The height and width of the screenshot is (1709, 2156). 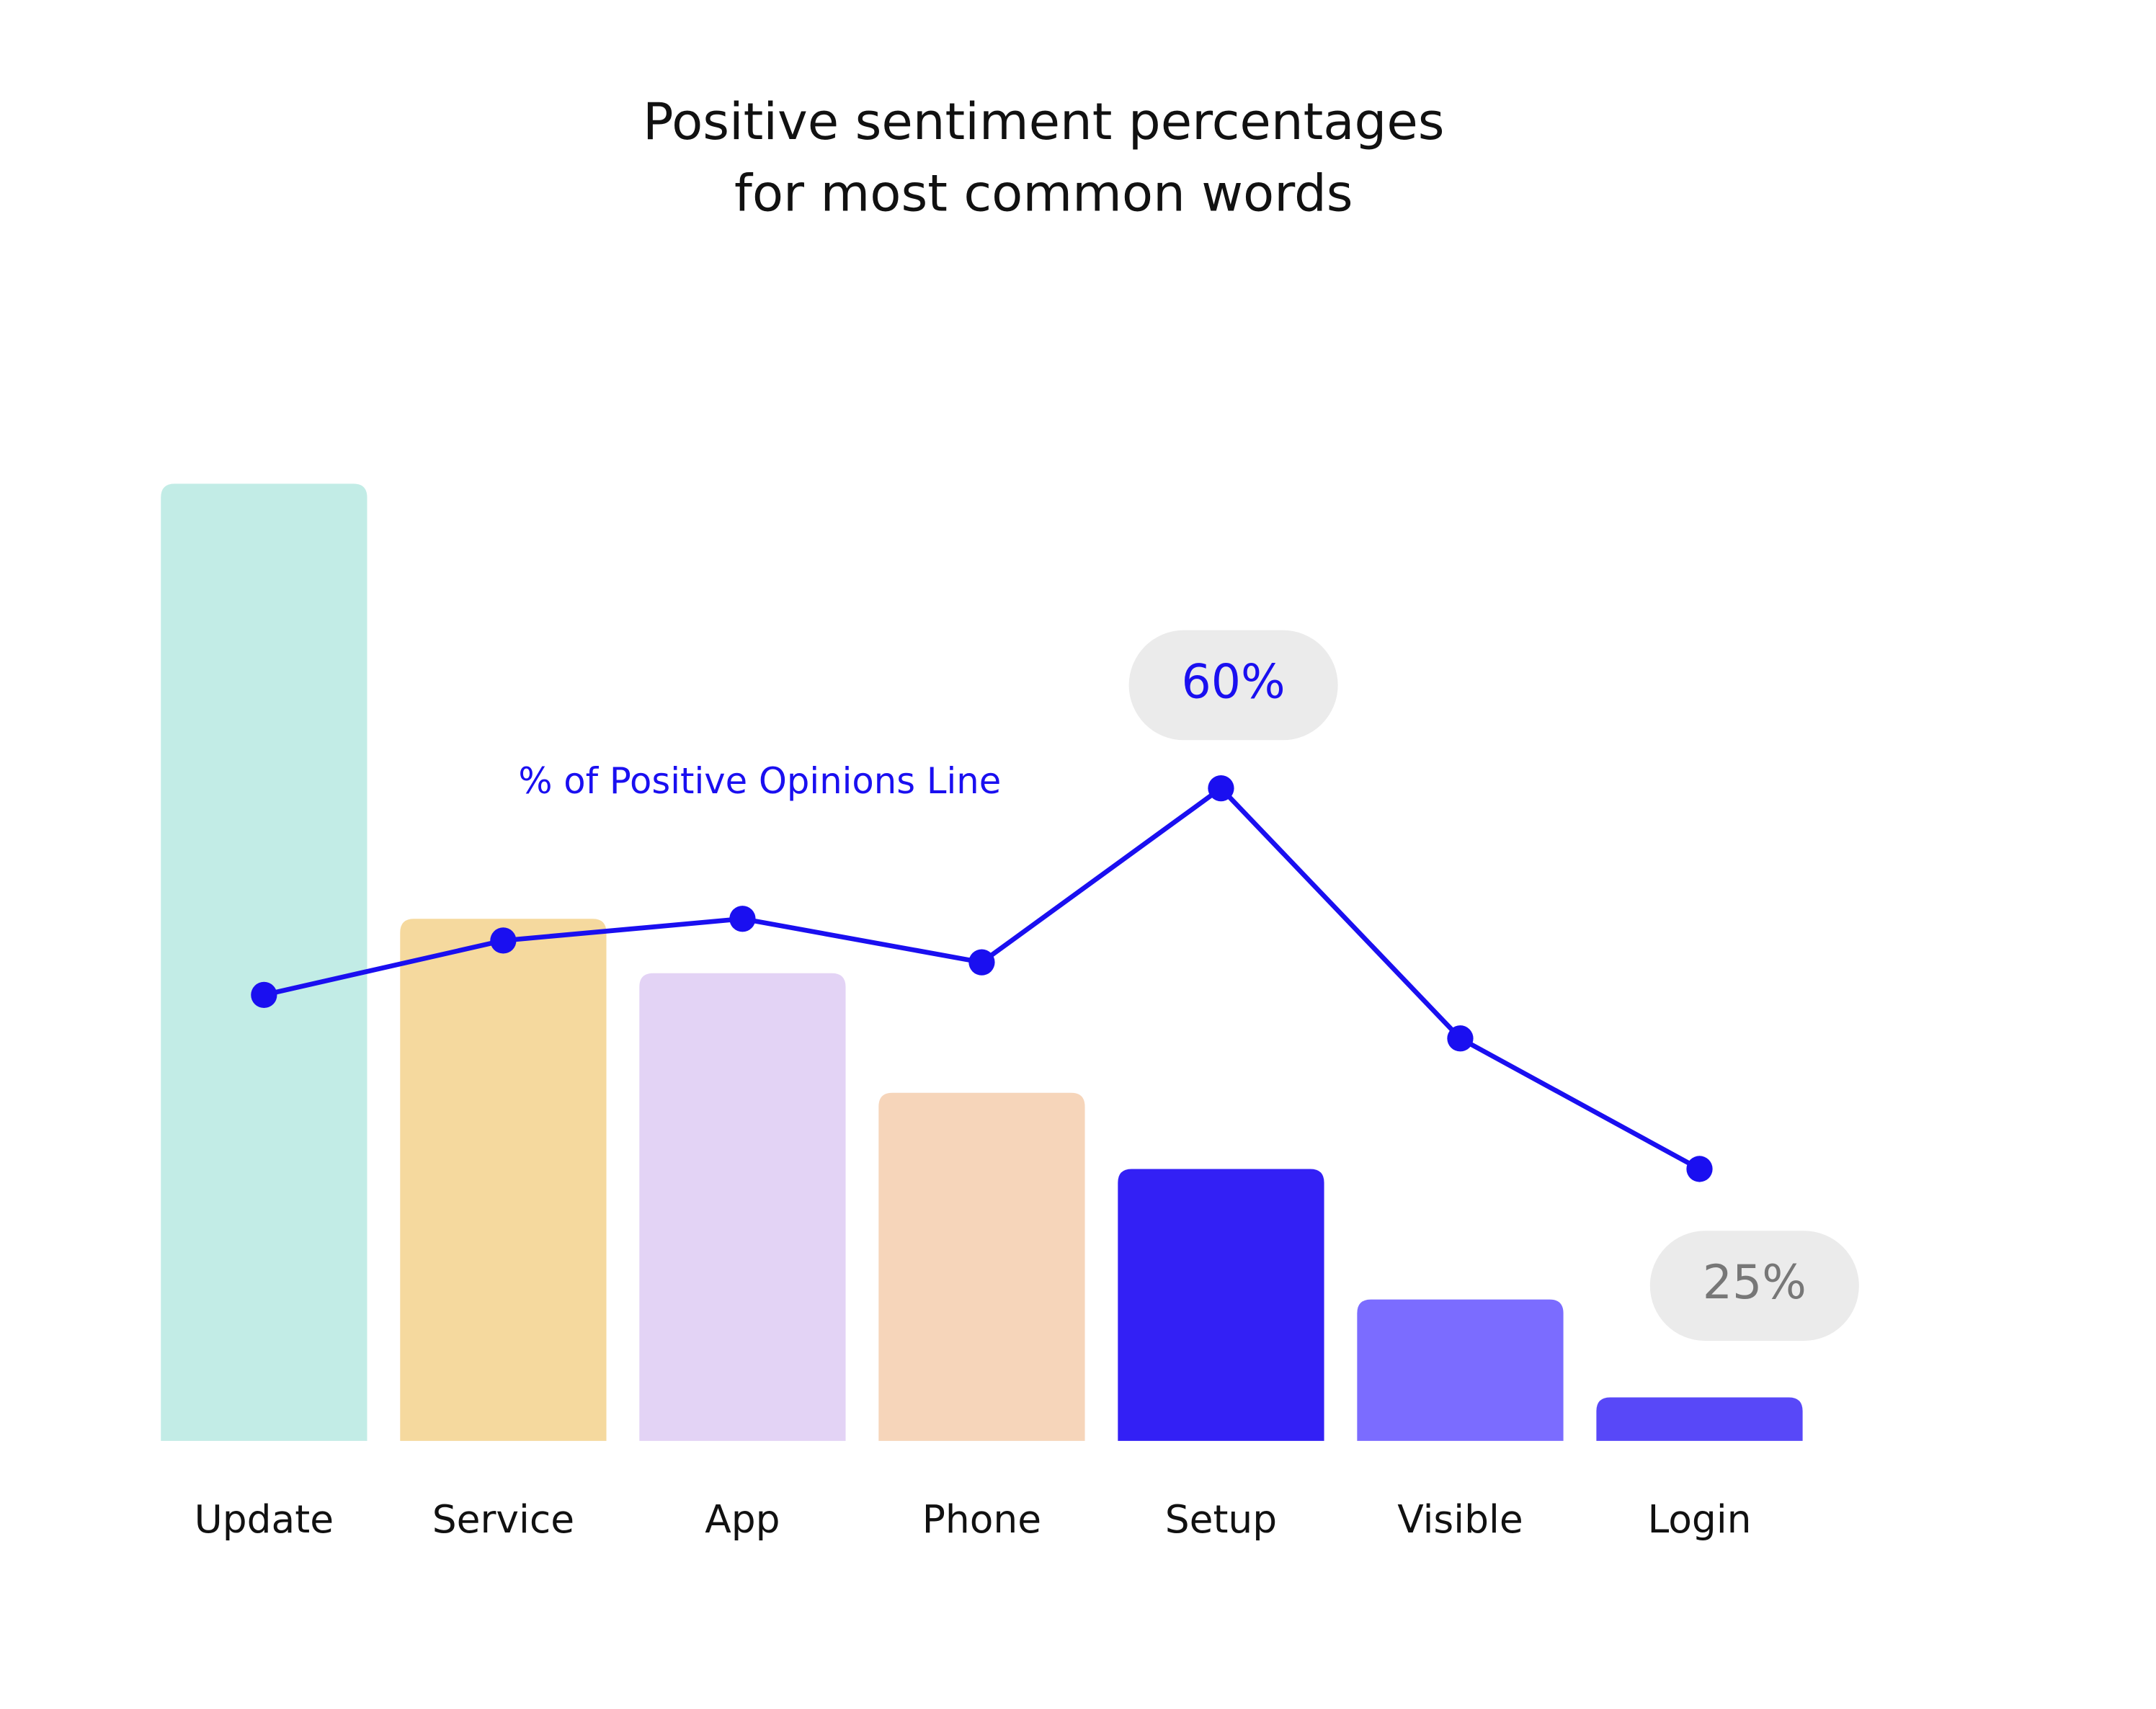 I want to click on x-tick-label: Phone, so click(x=981, y=1519).